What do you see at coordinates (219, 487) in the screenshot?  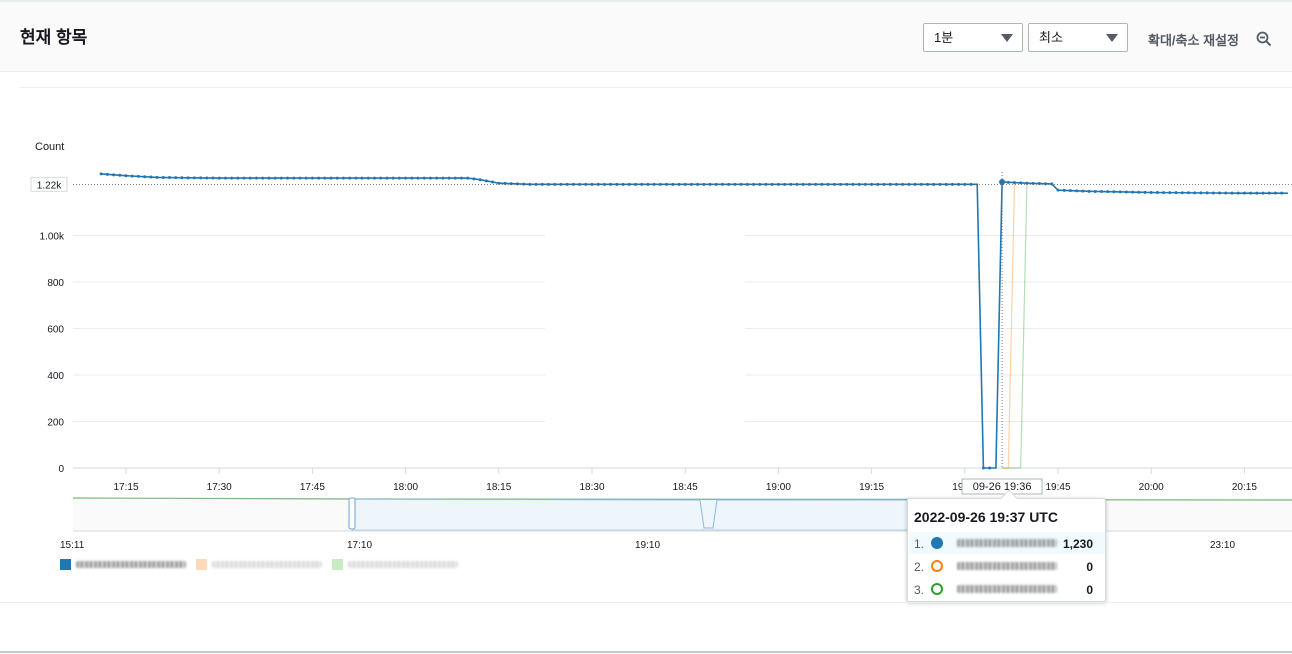 I see `x-tick-label: 17:30` at bounding box center [219, 487].